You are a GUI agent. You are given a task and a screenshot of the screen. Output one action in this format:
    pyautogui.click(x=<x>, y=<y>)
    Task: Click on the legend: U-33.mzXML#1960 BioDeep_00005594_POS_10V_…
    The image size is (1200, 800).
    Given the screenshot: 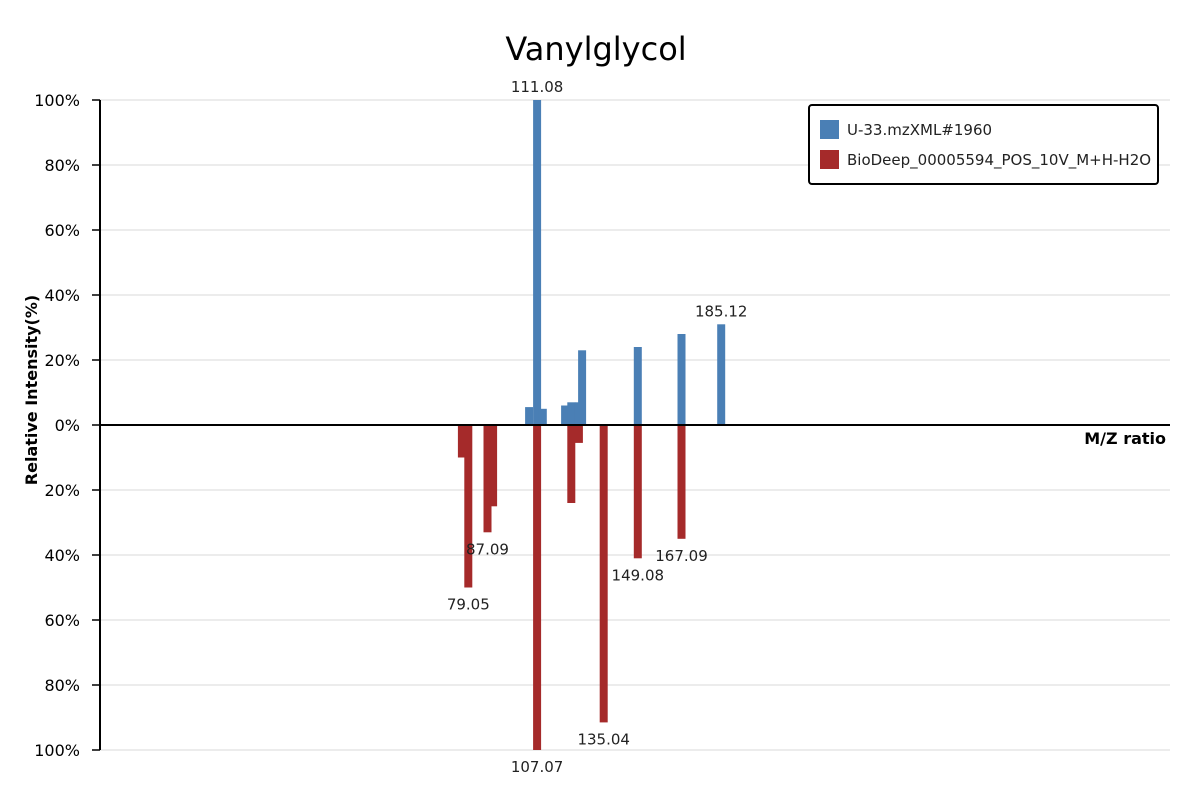 What is the action you would take?
    pyautogui.click(x=983, y=144)
    